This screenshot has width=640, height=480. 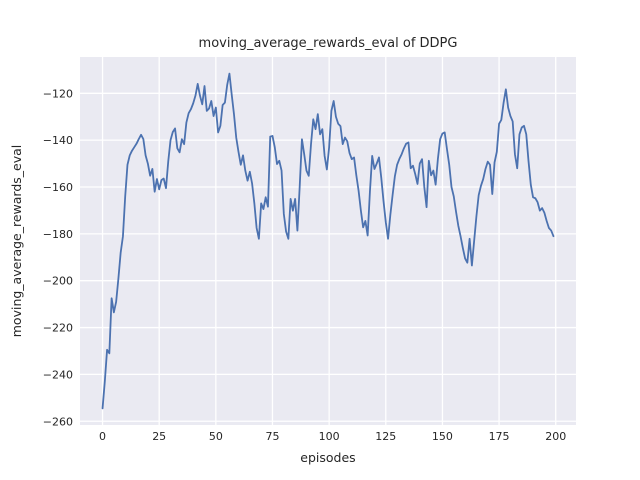 What do you see at coordinates (58, 234) in the screenshot?
I see `y-tick-label: −180` at bounding box center [58, 234].